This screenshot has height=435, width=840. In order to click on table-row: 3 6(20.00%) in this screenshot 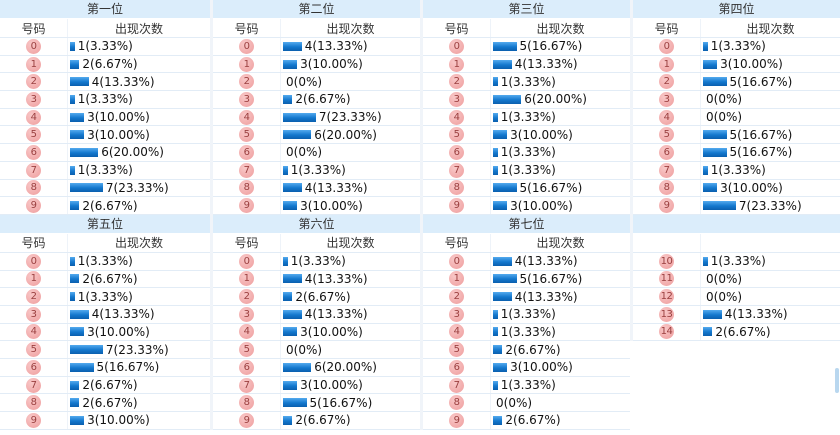, I will do `click(526, 100)`.